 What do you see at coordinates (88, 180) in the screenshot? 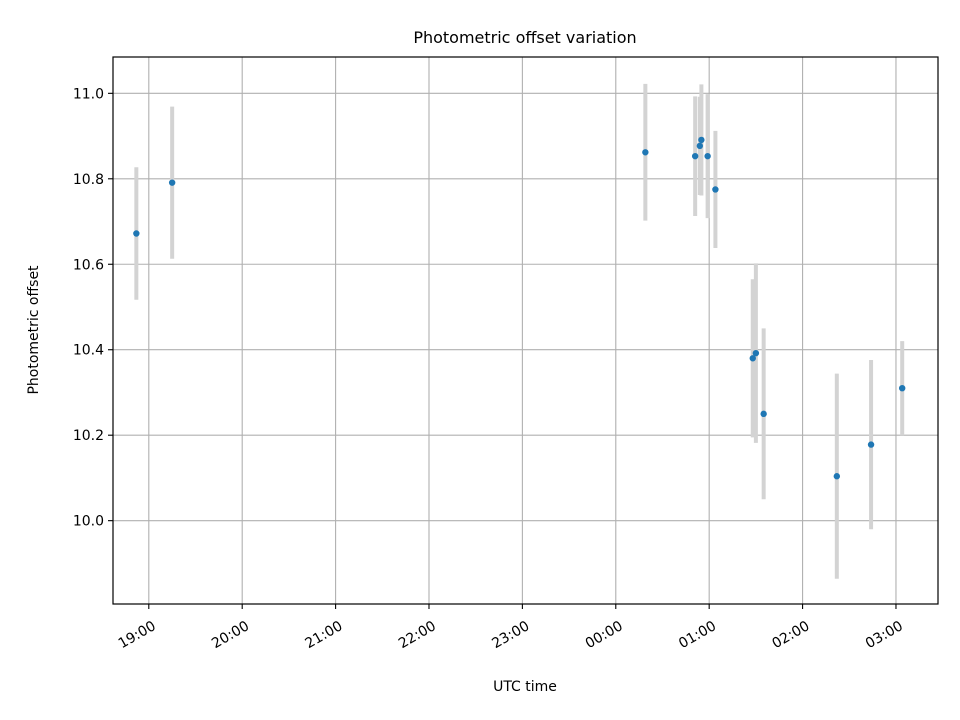
I see `y-tick-label: 10.8` at bounding box center [88, 180].